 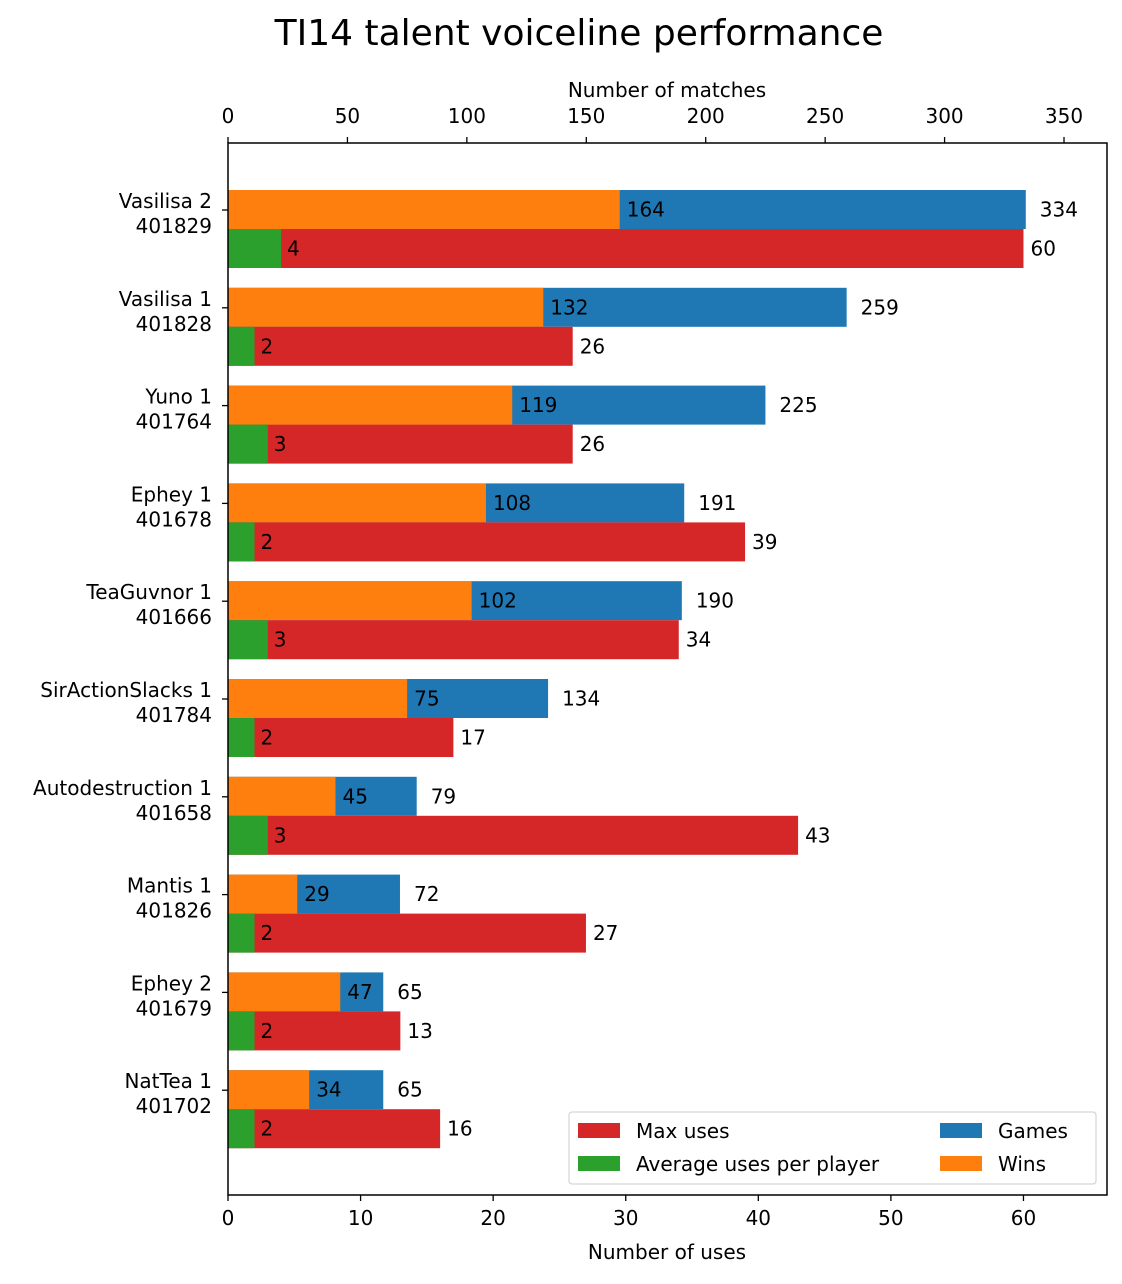 What do you see at coordinates (174, 813) in the screenshot?
I see `category-label-id: 401658` at bounding box center [174, 813].